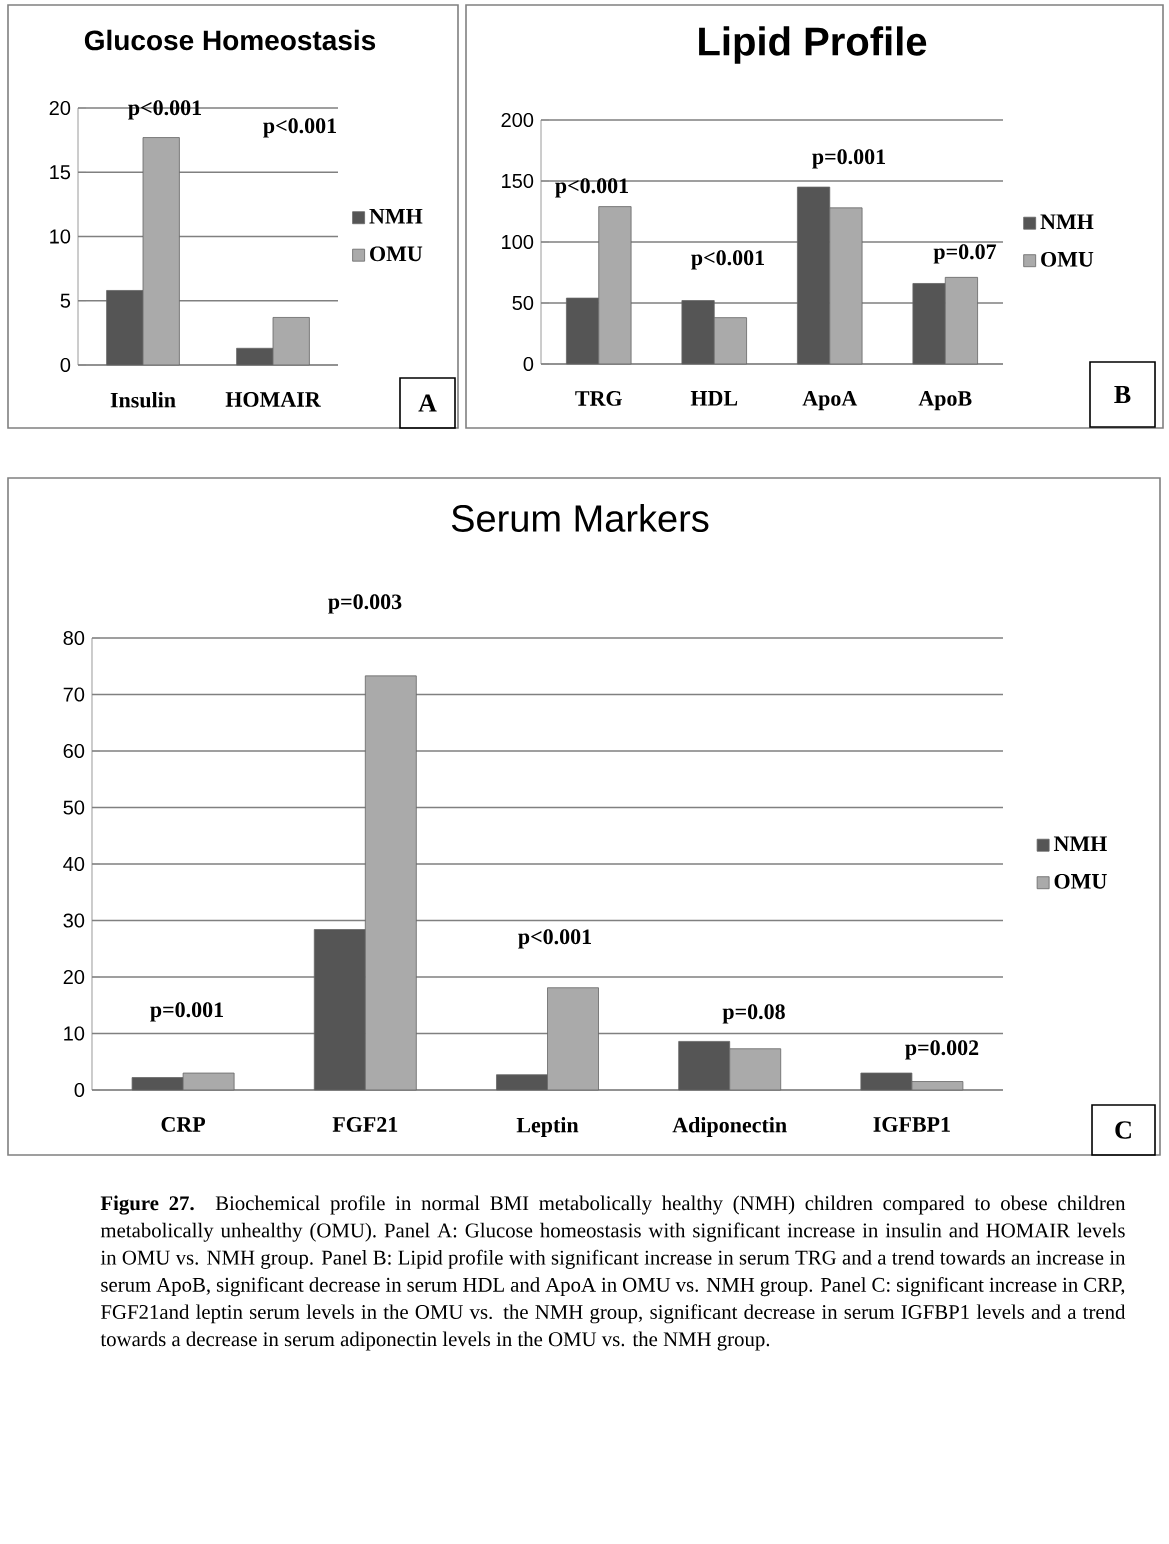 This screenshot has height=1544, width=1169. Describe the element at coordinates (613, 1273) in the screenshot. I see `text: Figure 27. Biochemical profile in normal BMI metabolically healthy (NMH) children compared to obese children metabolically unhealthy (OMU). Panel A: Glucose homeostasis with significant increase in insulin and HOMAIR levels in OMU vs. NMH group. Panel B: Lipid profile with significant increase in serum TRG and a trend towards an increase in serum ApoB, significant decrease in serum HDL and ApoA in OMU vs. NMH group. Panel C: significant increase in CRP, FGF21and leptin serum levels in the OMU vs. the NMH group, significant decrease in serum IGFBP1 levels and a trend towards a decrease in serum adiponectin levels in the OMU vs. the NMH group.` at that location.